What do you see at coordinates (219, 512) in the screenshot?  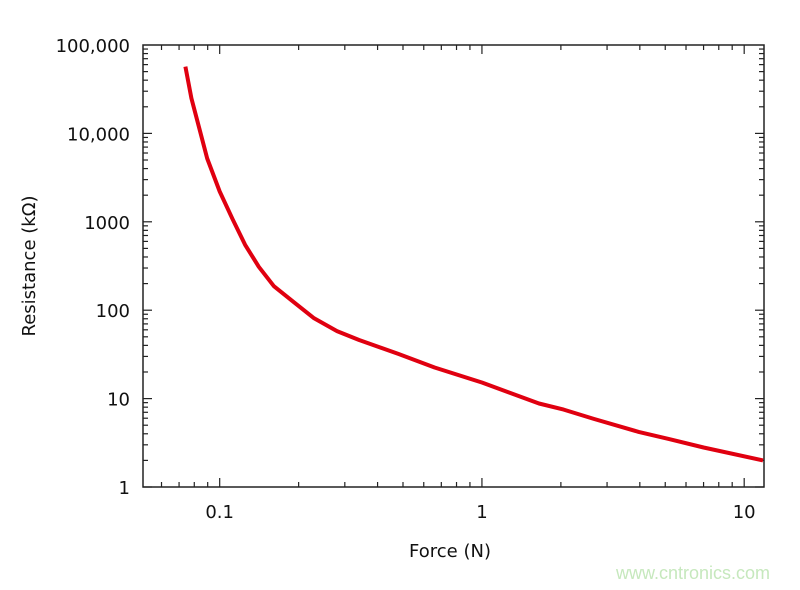 I see `x-tick-label: 0.1` at bounding box center [219, 512].